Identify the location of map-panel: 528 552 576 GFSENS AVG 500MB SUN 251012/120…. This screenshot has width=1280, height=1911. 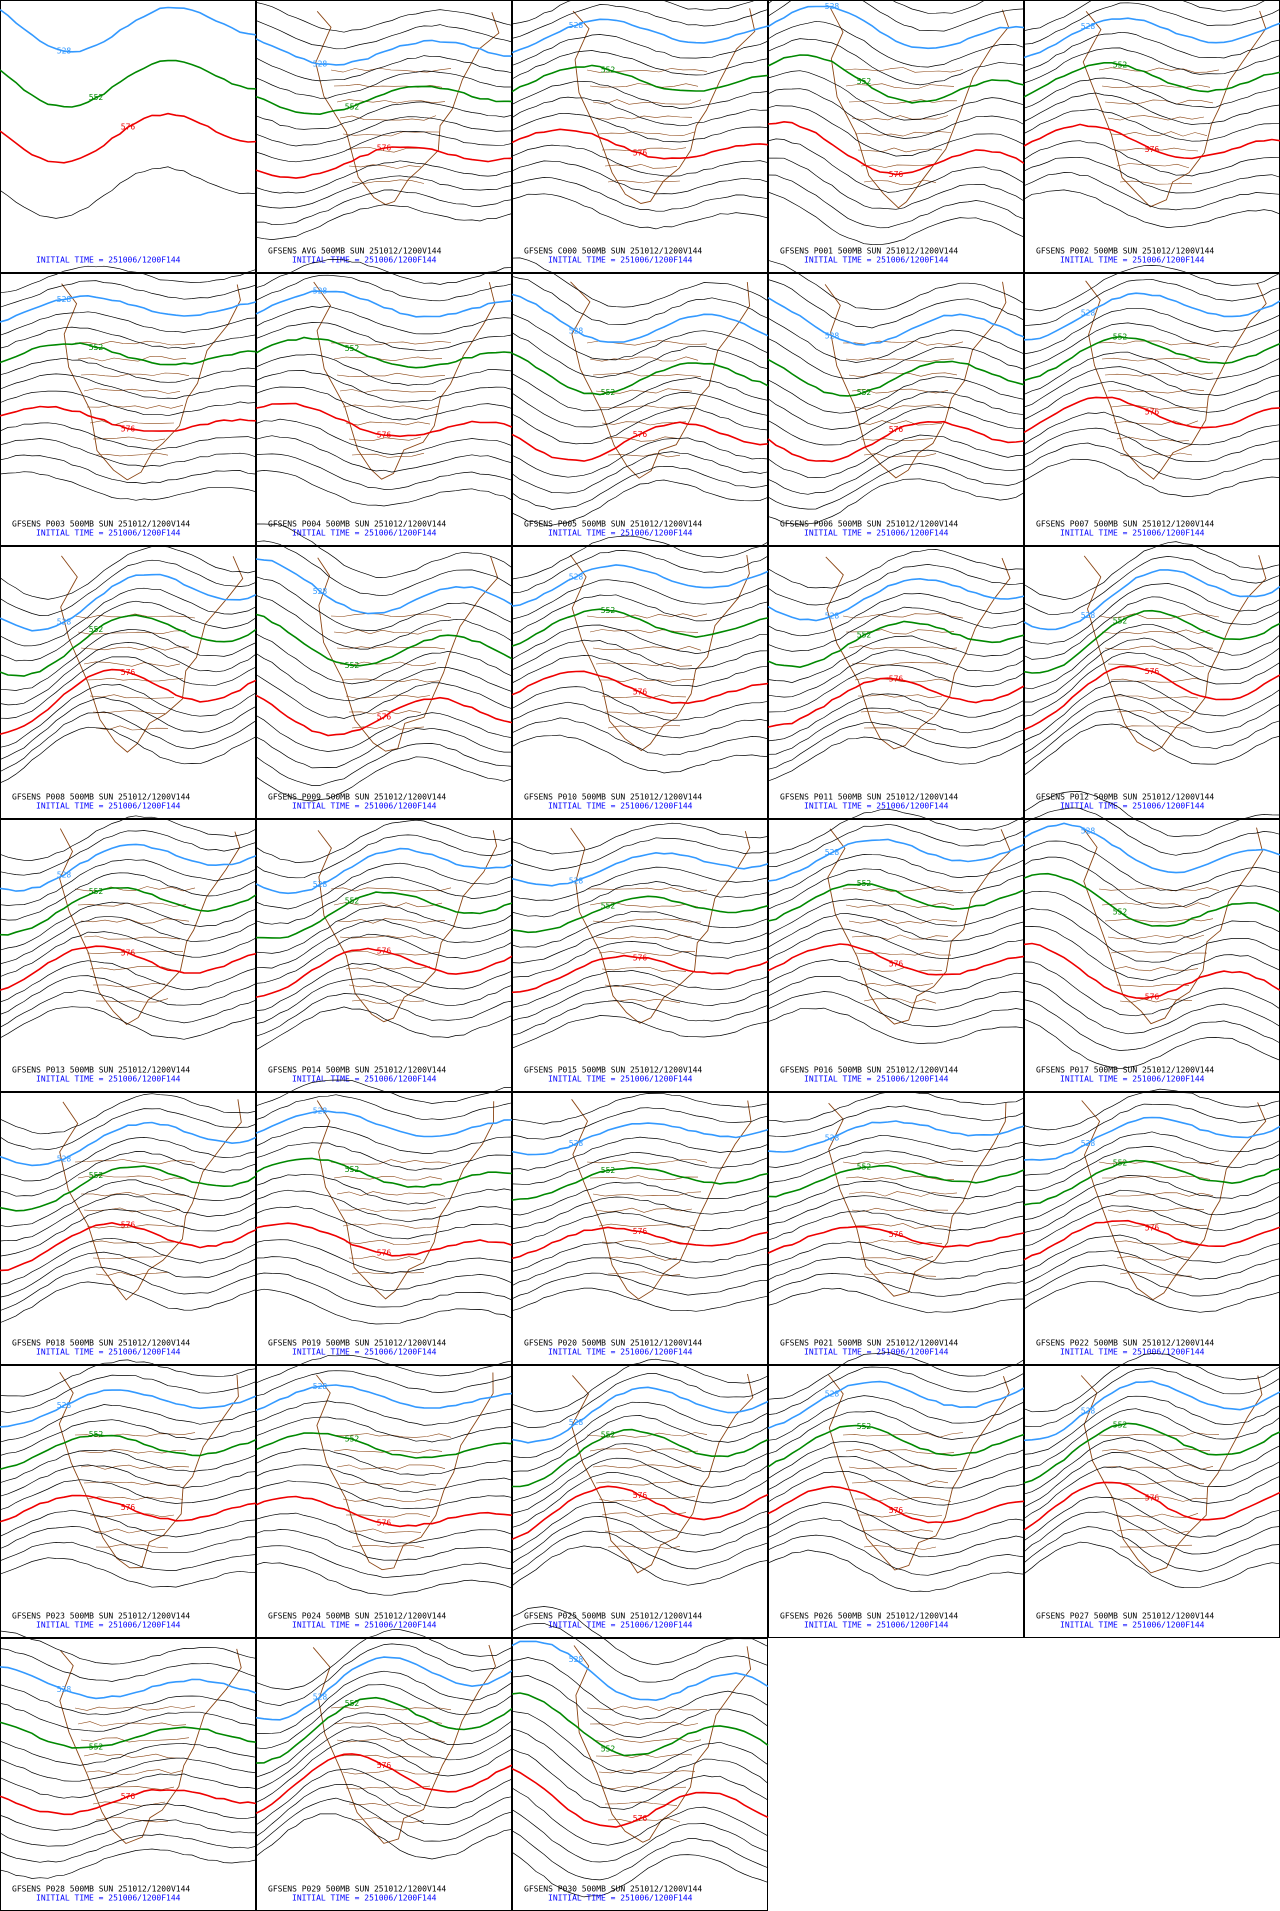
(384, 136).